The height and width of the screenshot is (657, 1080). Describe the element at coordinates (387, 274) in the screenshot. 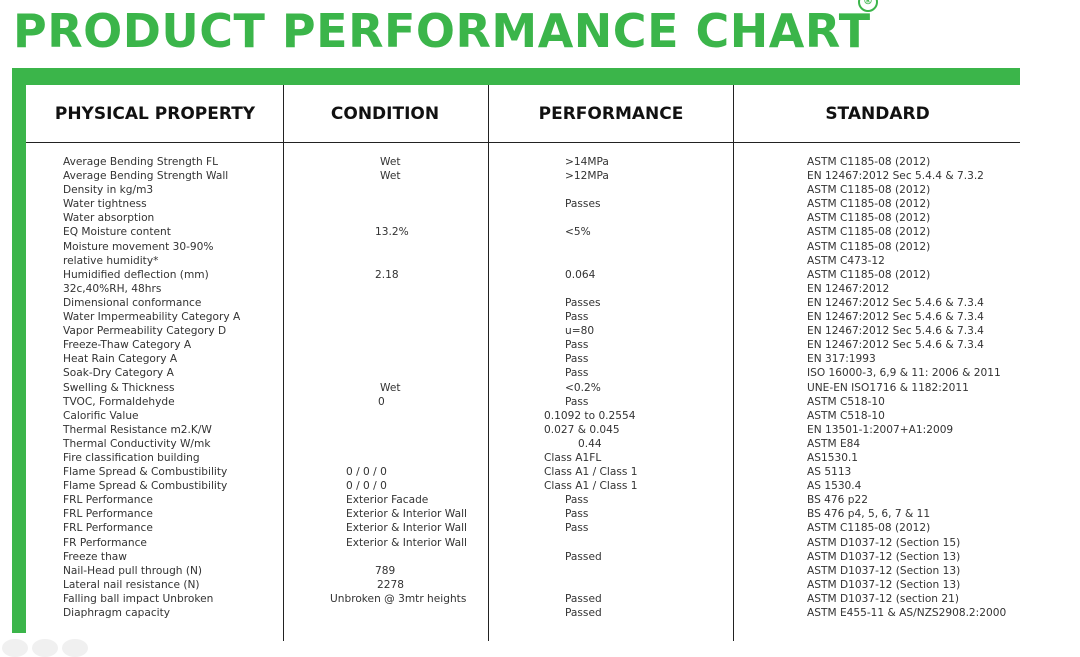

I see `condition-cell: 2.18` at that location.